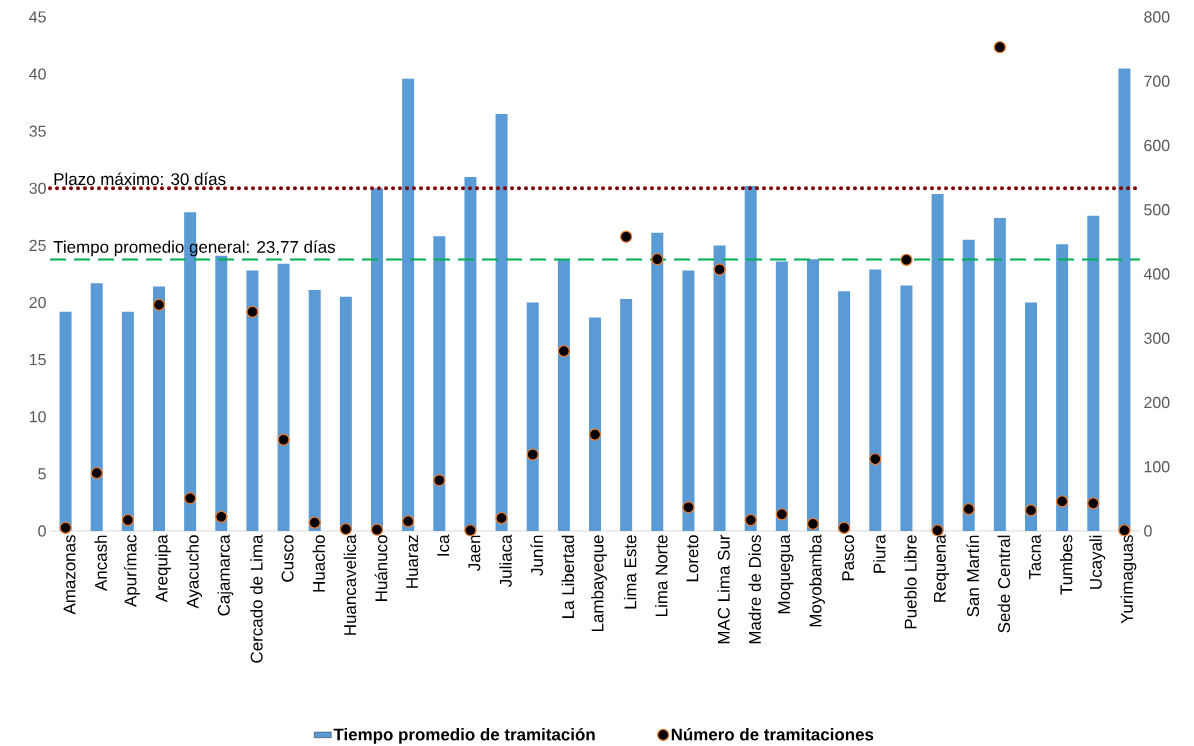 The height and width of the screenshot is (746, 1194). Describe the element at coordinates (100, 563) in the screenshot. I see `x-tick-label: Ancash` at that location.